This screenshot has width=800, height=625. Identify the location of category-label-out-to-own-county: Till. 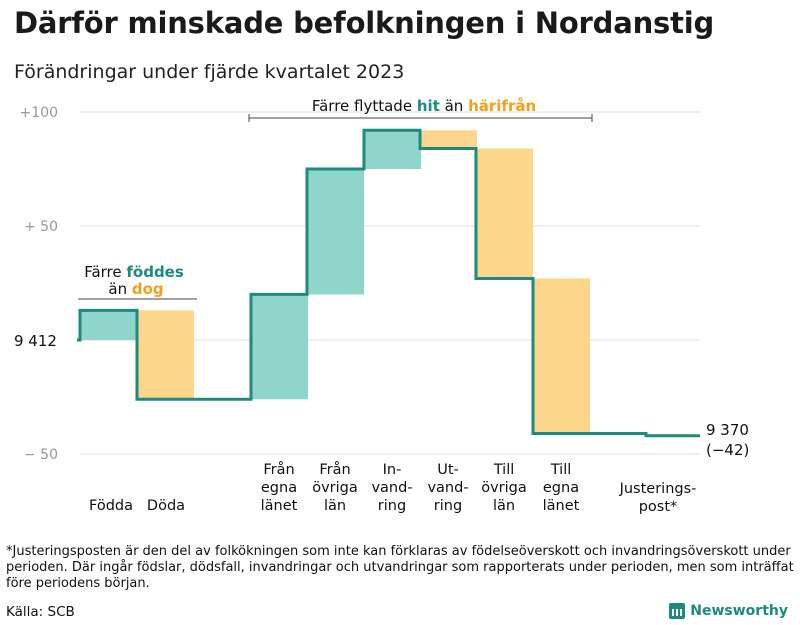
(561, 470).